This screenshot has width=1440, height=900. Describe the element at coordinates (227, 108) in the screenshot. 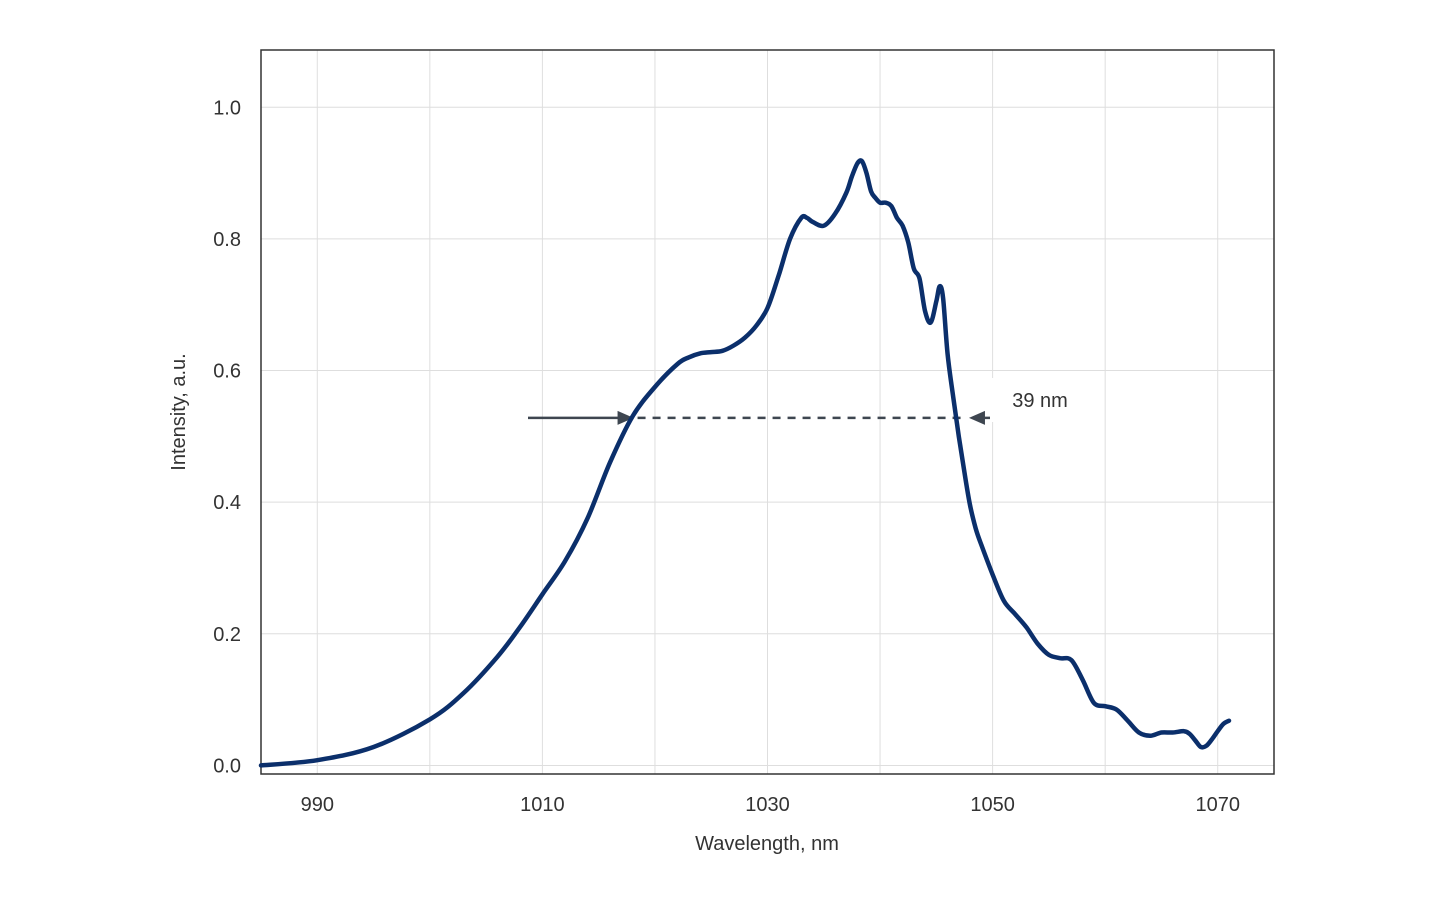

I see `y-tick-label: 1.0` at that location.